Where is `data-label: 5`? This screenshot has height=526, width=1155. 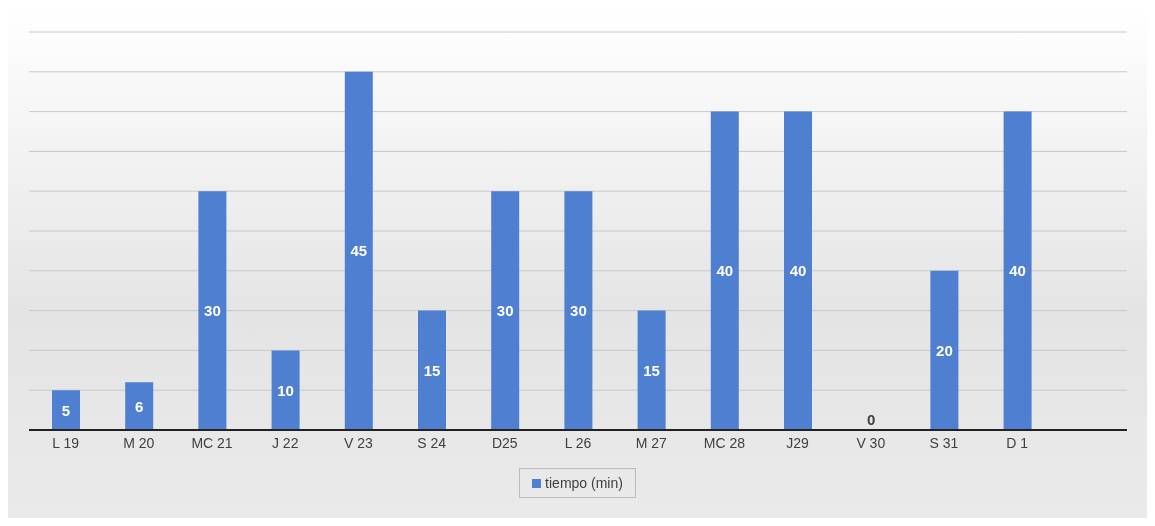
data-label: 5 is located at coordinates (66, 410).